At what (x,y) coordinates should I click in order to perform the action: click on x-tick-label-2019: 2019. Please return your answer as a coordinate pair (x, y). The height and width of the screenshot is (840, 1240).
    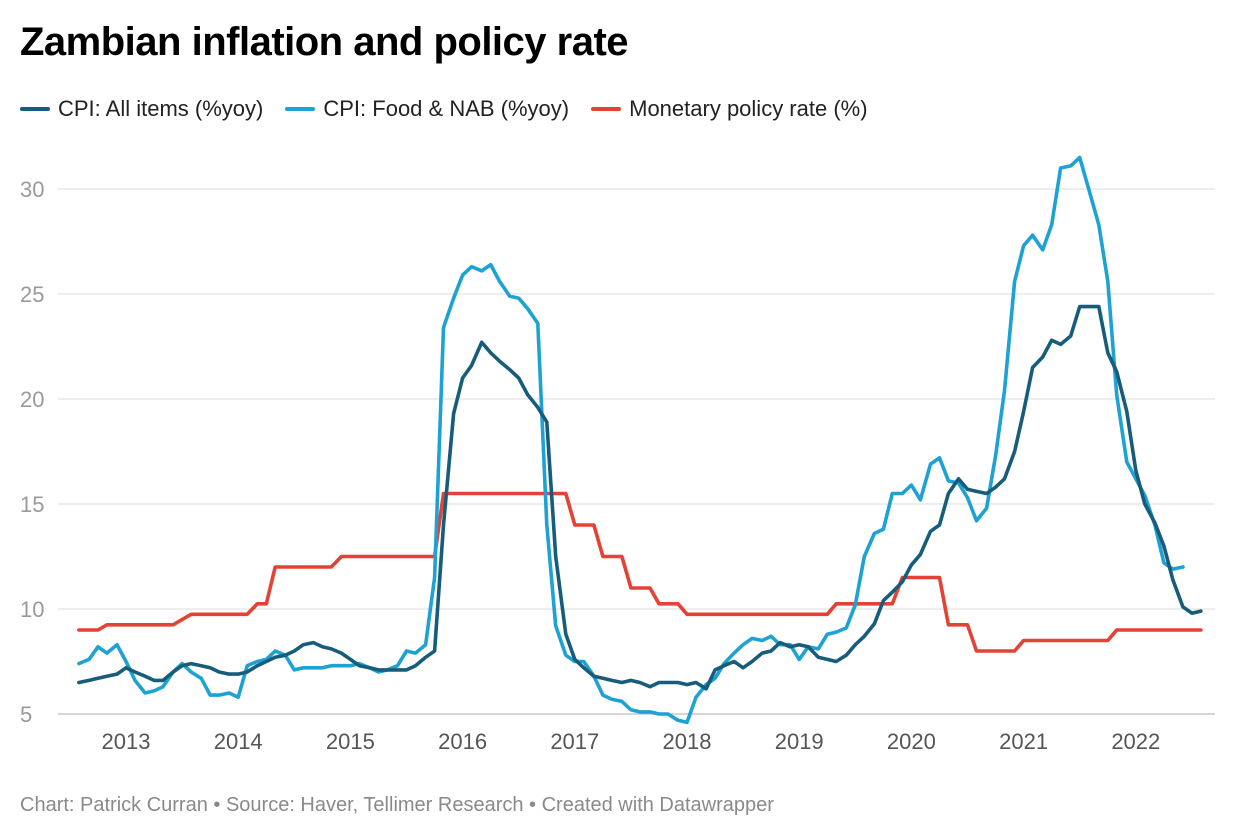
    Looking at the image, I should click on (799, 741).